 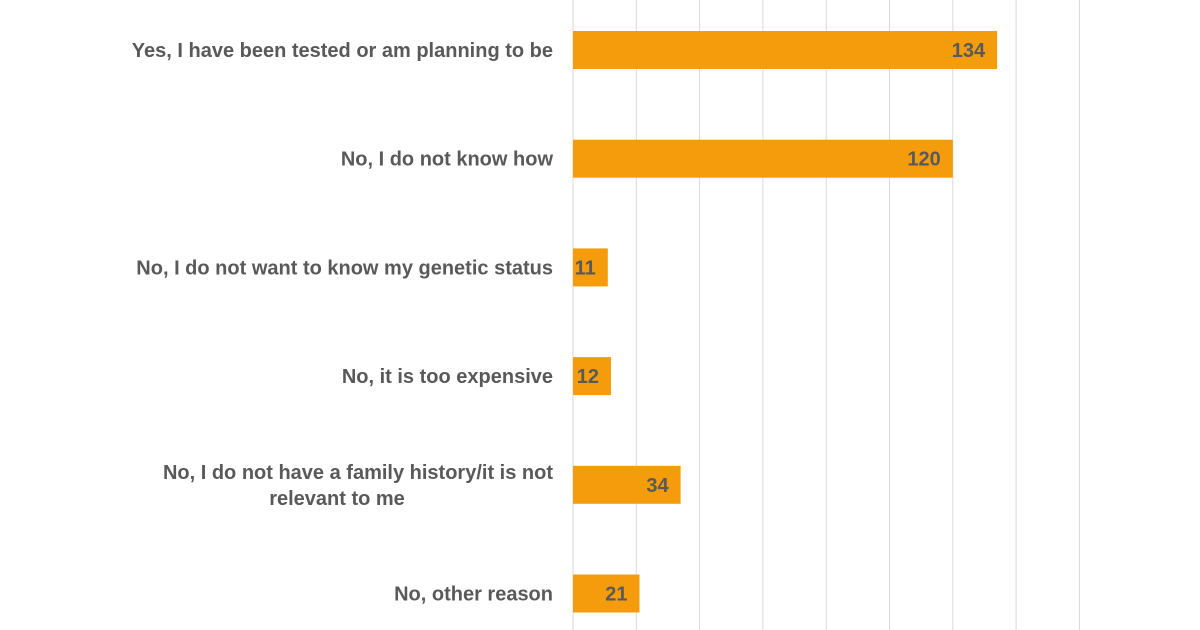 I want to click on value-label: 12, so click(x=588, y=377).